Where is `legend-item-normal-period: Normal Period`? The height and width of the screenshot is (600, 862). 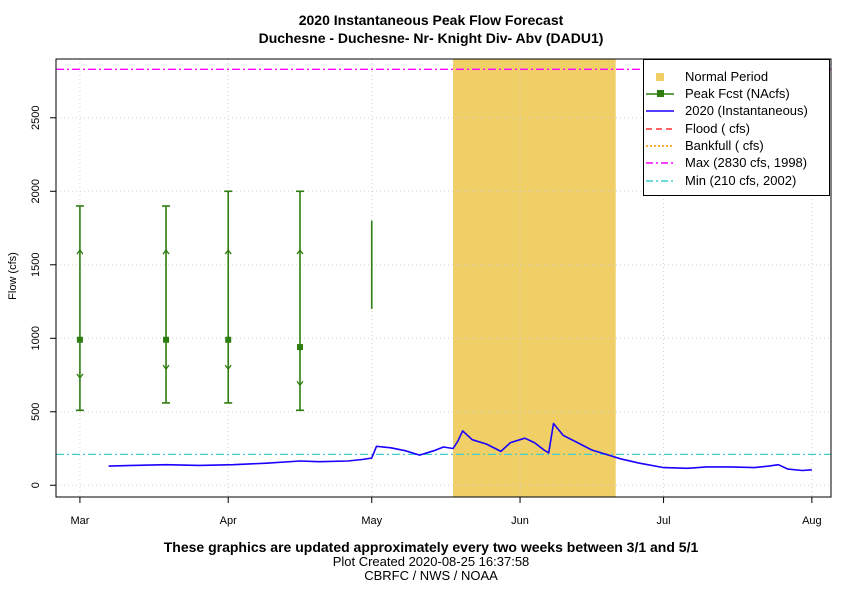 legend-item-normal-period: Normal Period is located at coordinates (737, 77).